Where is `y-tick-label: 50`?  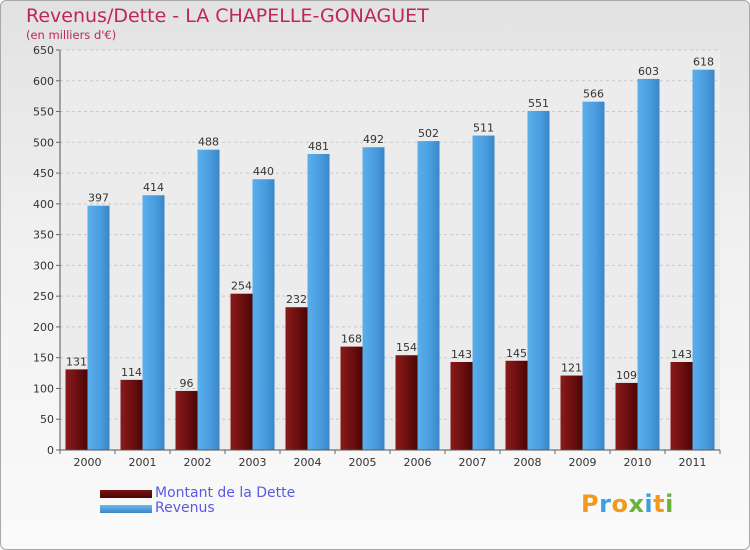 y-tick-label: 50 is located at coordinates (47, 419).